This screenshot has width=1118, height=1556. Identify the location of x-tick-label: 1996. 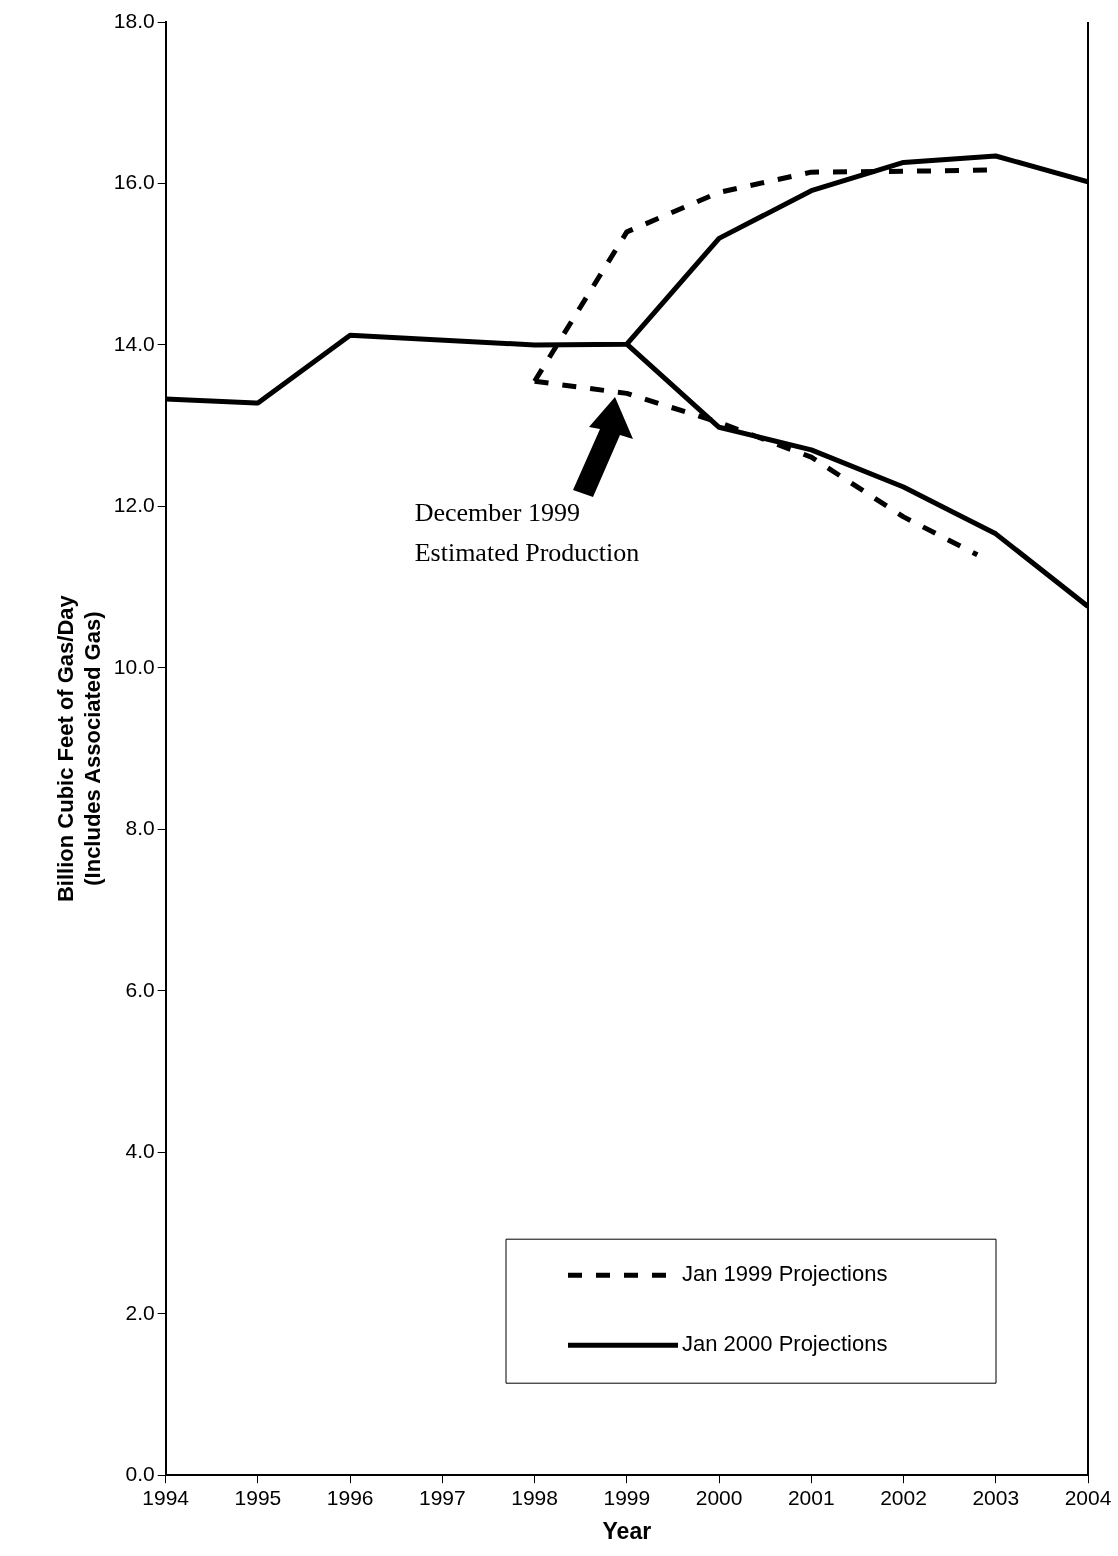
(350, 1497).